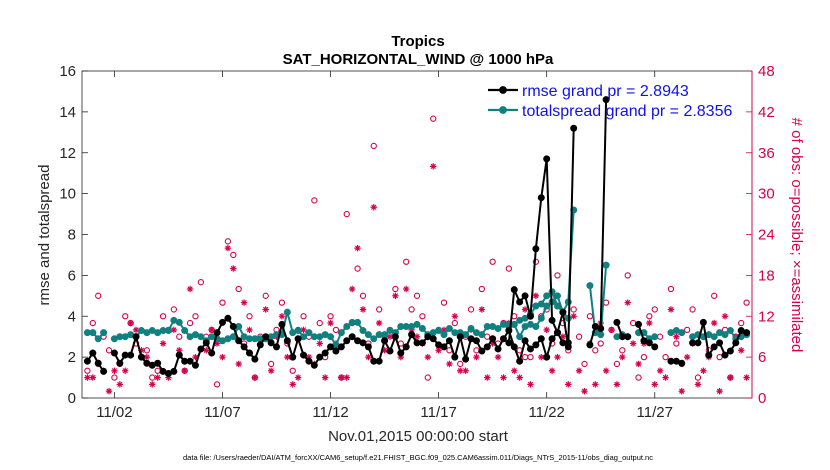 The width and height of the screenshot is (830, 470). I want to click on x-tick-label: 11/02, so click(114, 412).